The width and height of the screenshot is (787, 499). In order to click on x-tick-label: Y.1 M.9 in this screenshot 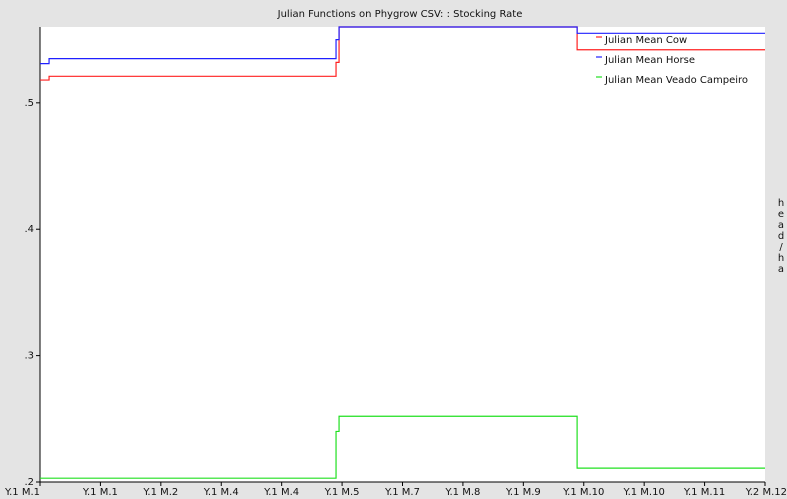, I will do `click(523, 492)`.